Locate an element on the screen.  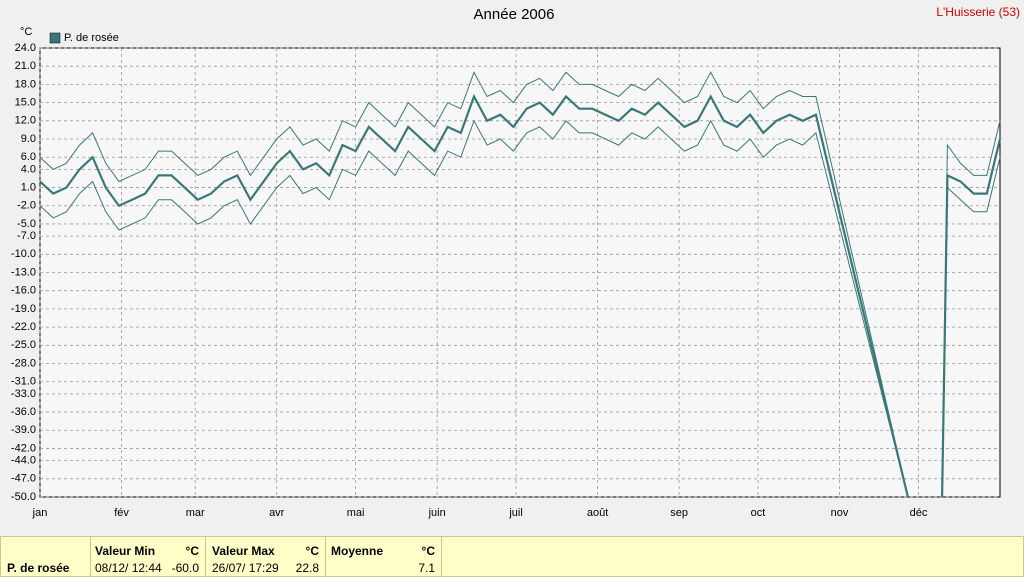
y-tick-label: -5.0 is located at coordinates (26, 224).